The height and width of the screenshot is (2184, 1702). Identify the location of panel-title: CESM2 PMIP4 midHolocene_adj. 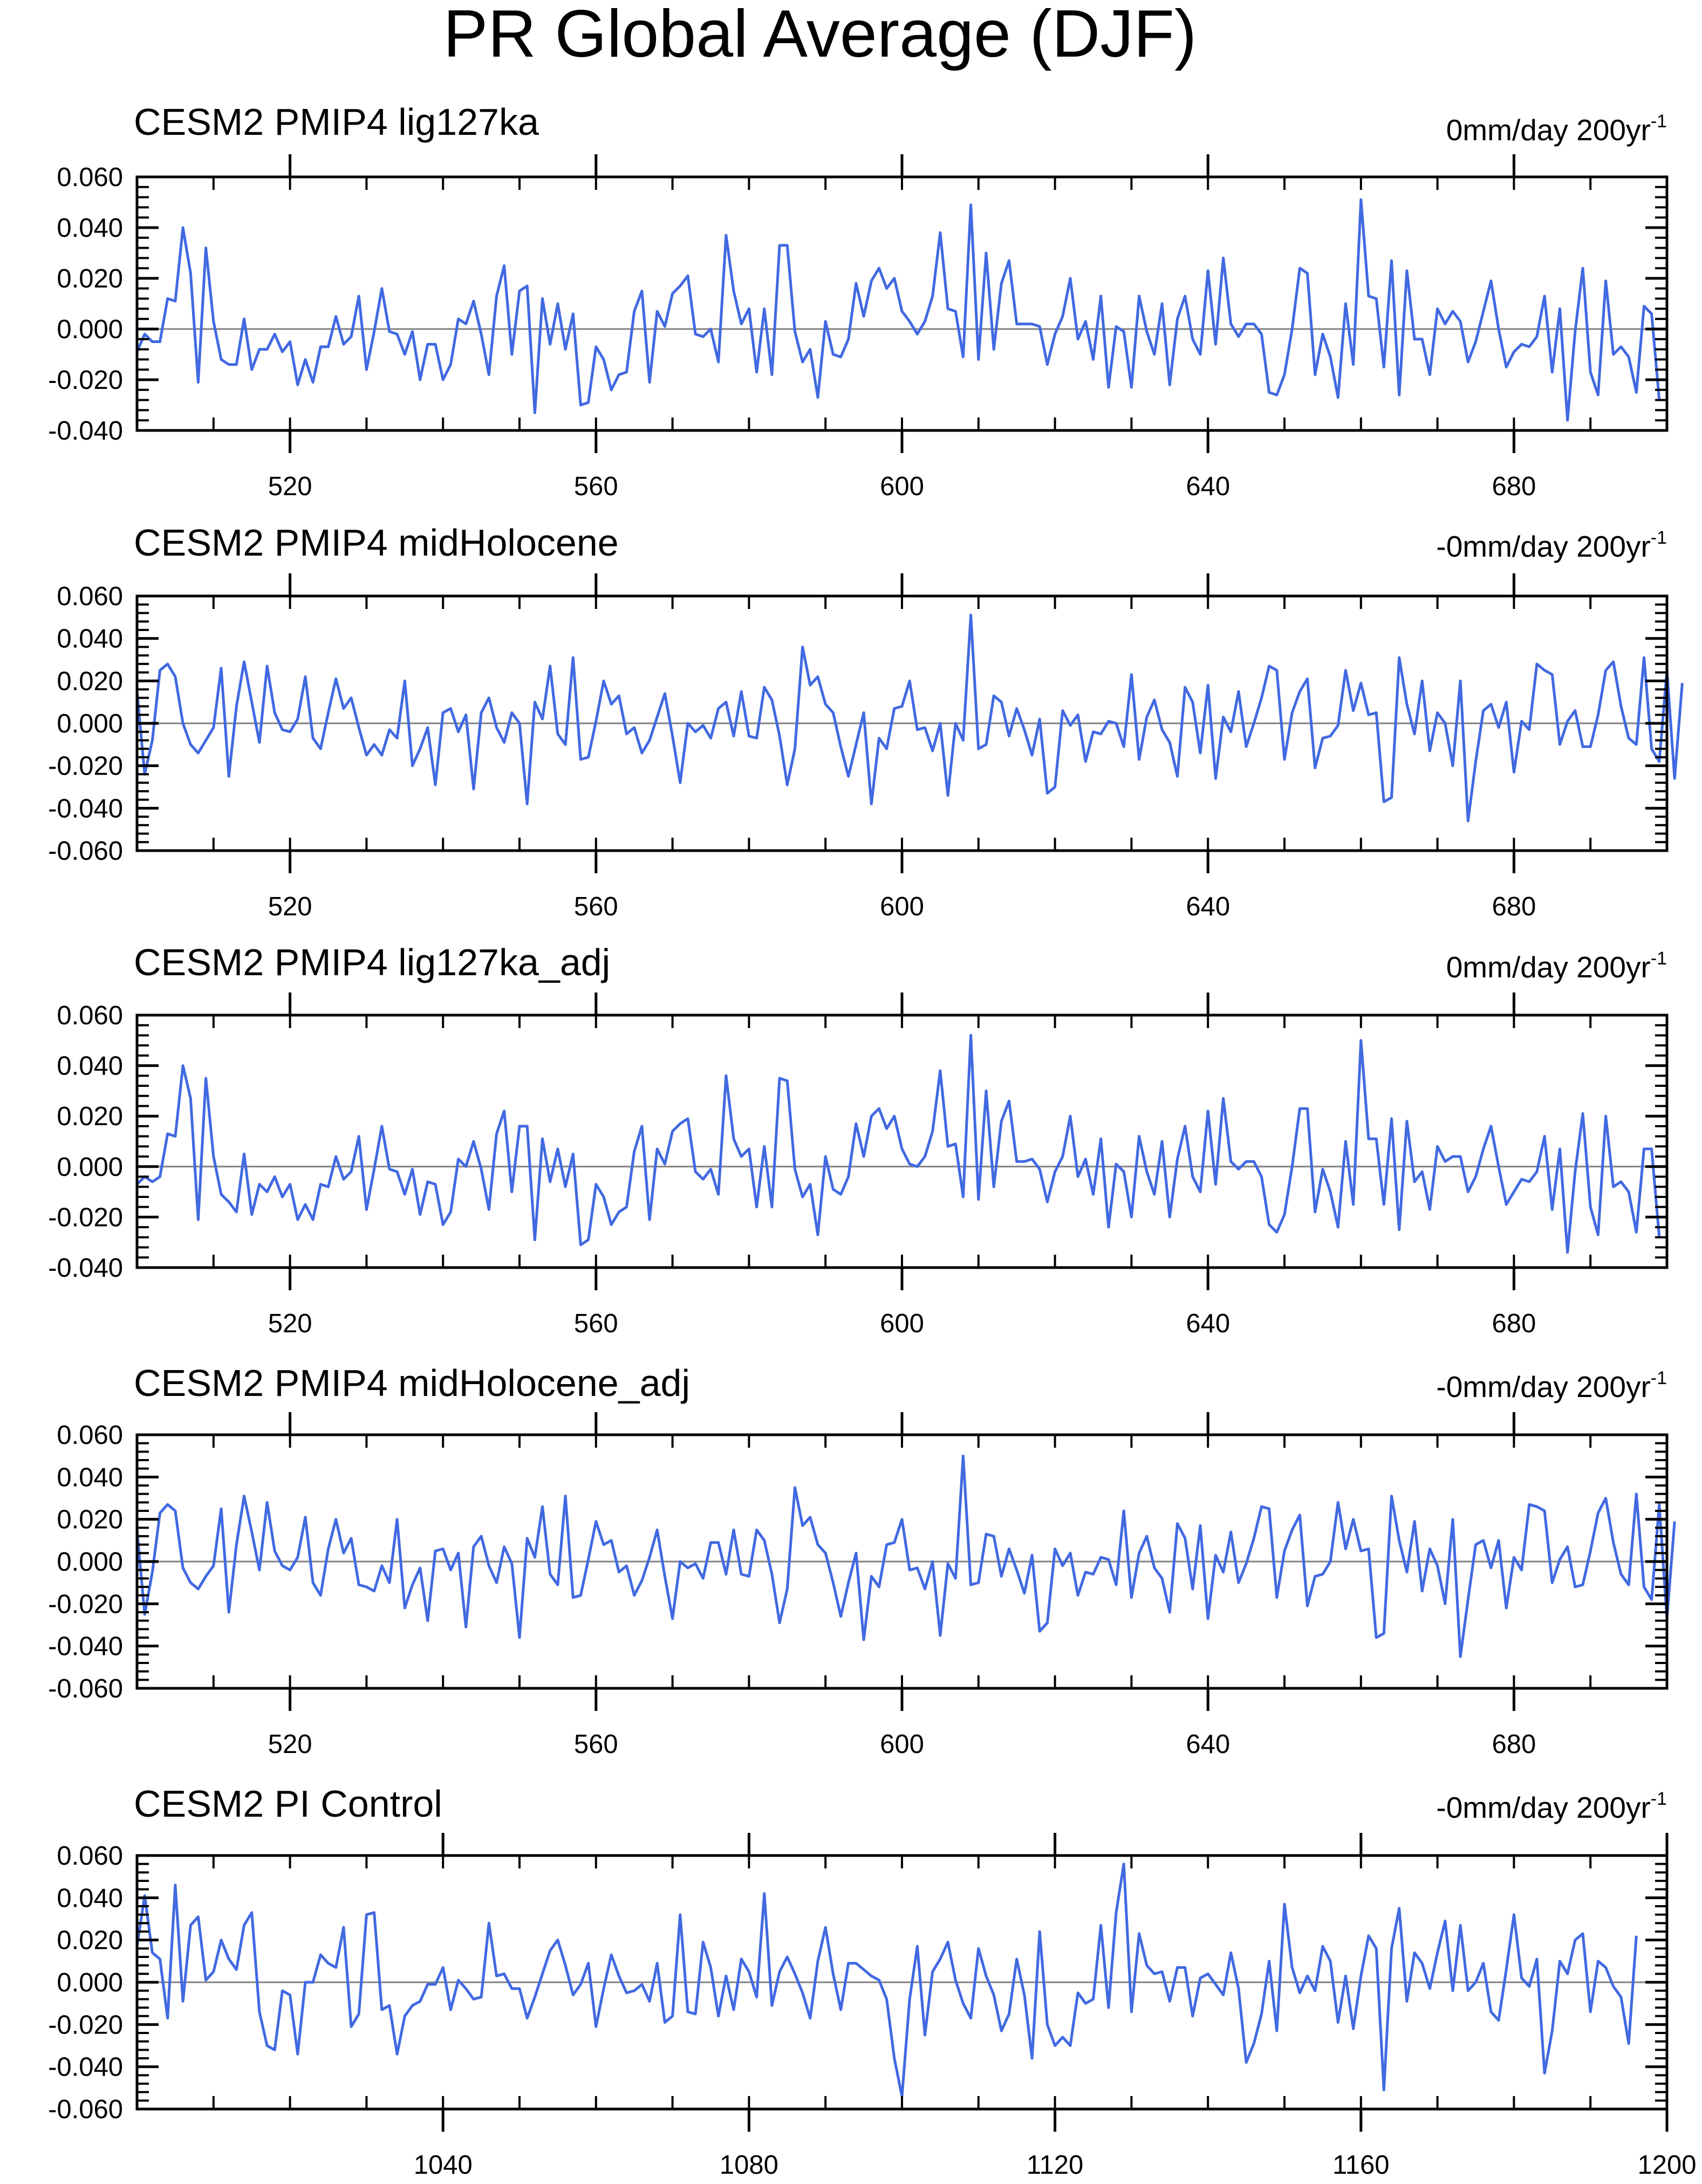
(412, 1383).